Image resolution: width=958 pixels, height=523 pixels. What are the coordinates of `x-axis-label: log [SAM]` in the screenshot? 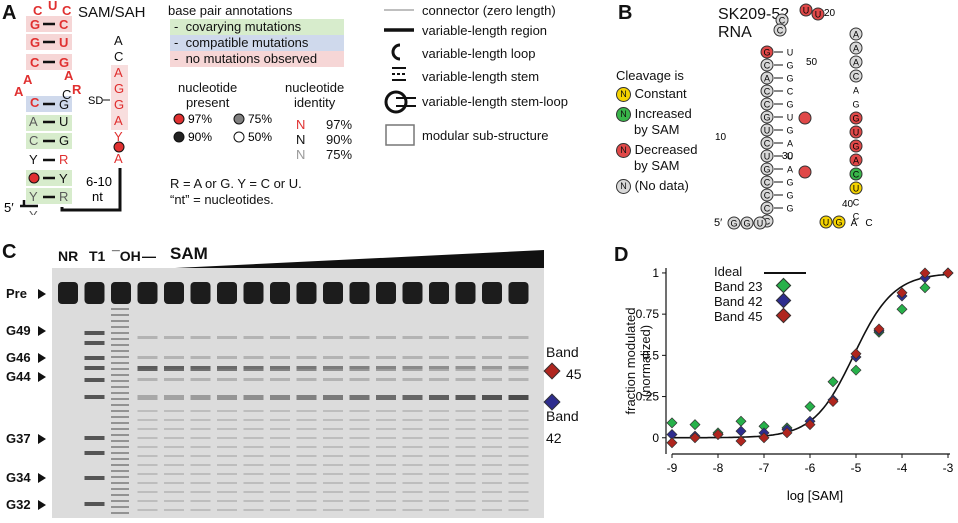 It's located at (815, 495).